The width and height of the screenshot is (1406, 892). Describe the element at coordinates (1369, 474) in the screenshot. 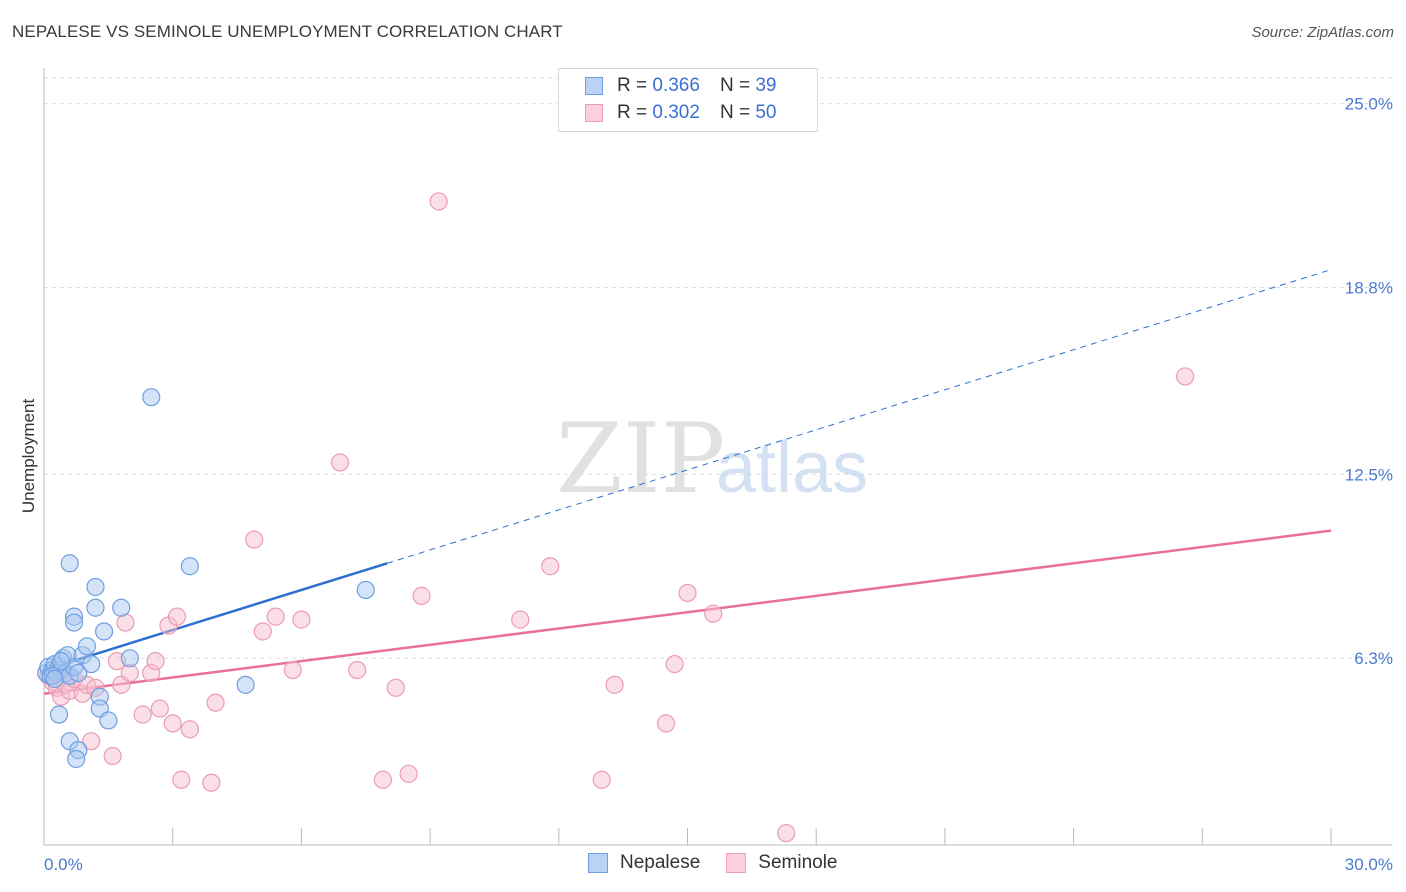

I see `y-tick-label: 12.5%` at that location.